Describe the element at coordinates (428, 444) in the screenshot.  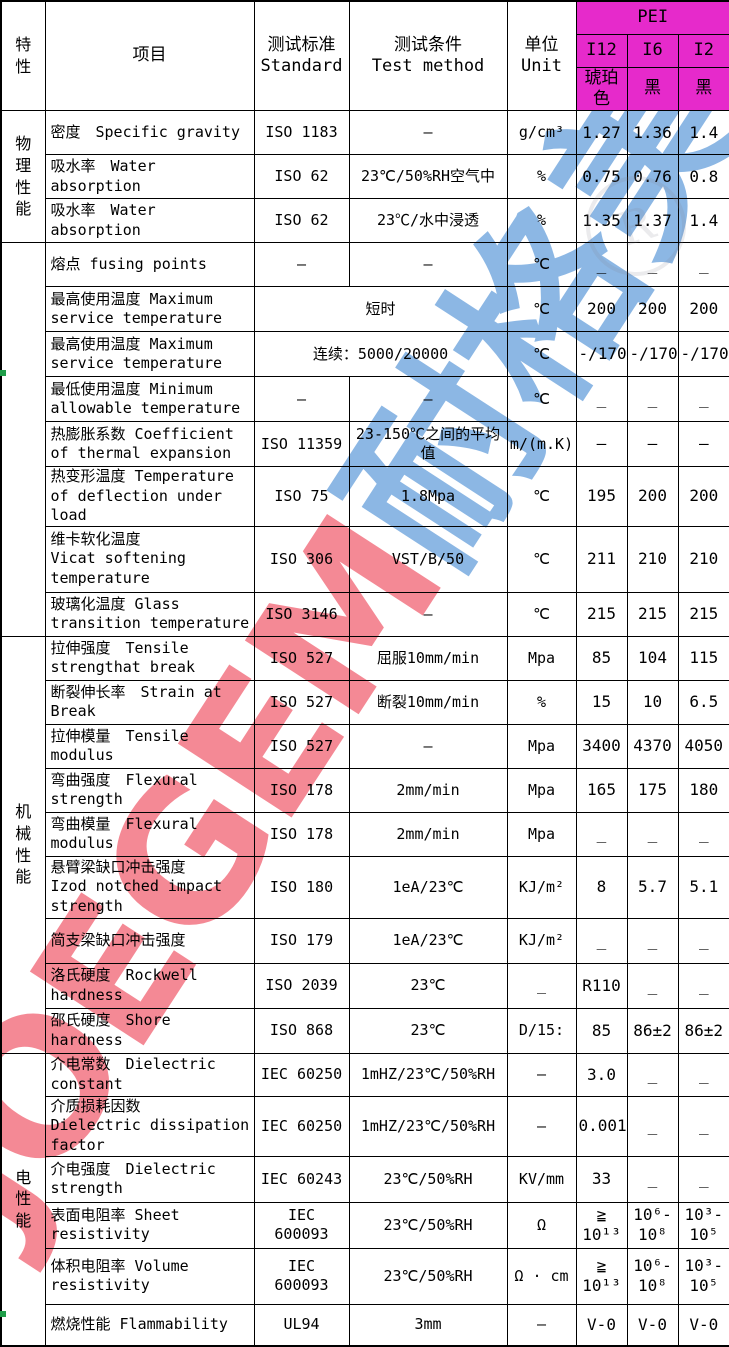
I see `method-cell: 23-150℃之间的平均值` at that location.